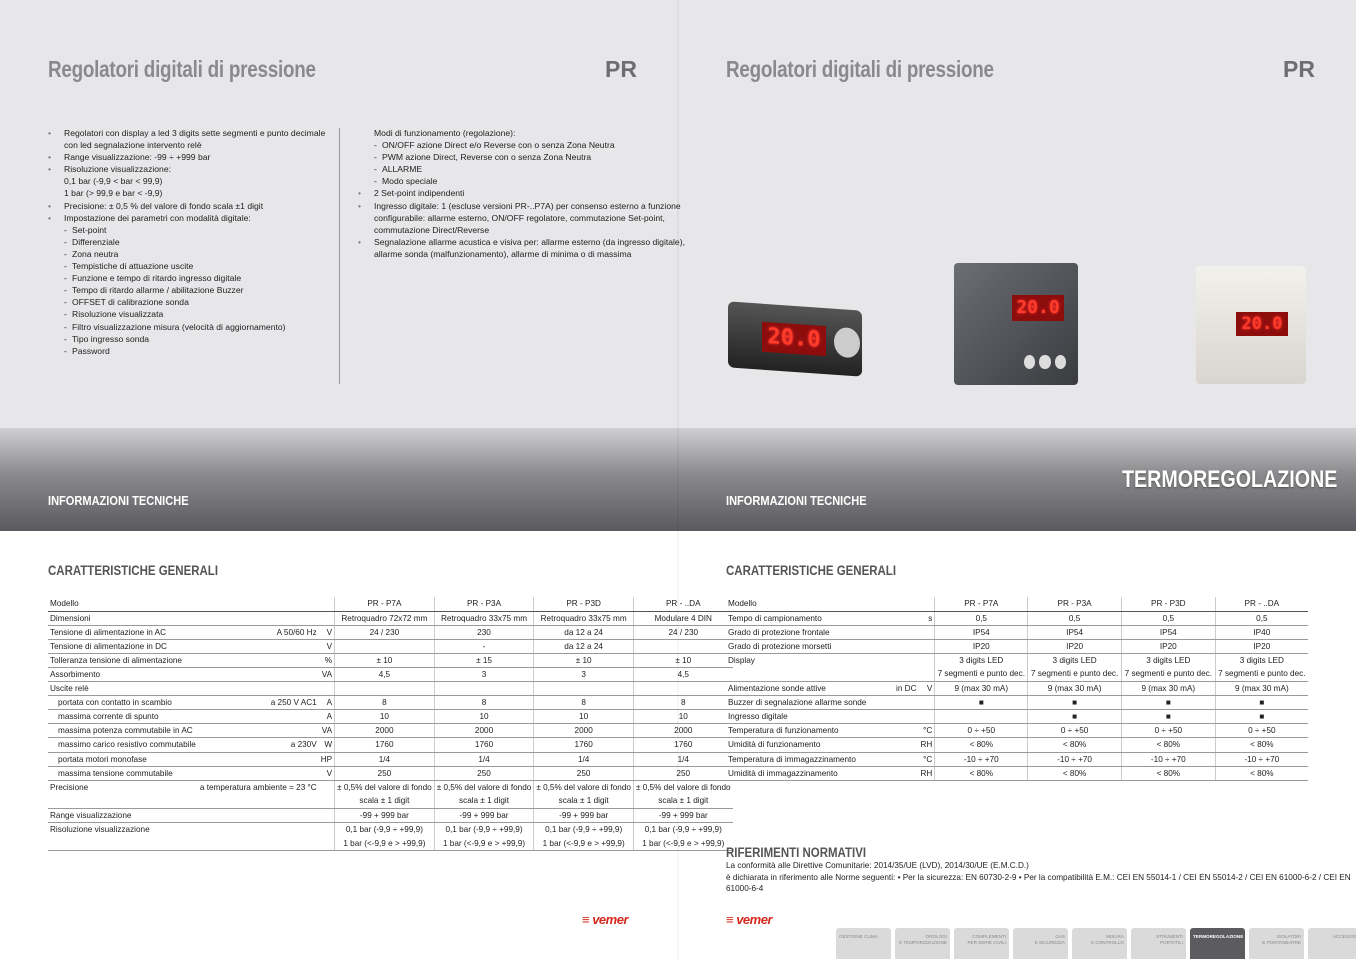 The width and height of the screenshot is (1356, 959). What do you see at coordinates (186, 339) in the screenshot?
I see `feature-item: Tipo ingresso sonda` at bounding box center [186, 339].